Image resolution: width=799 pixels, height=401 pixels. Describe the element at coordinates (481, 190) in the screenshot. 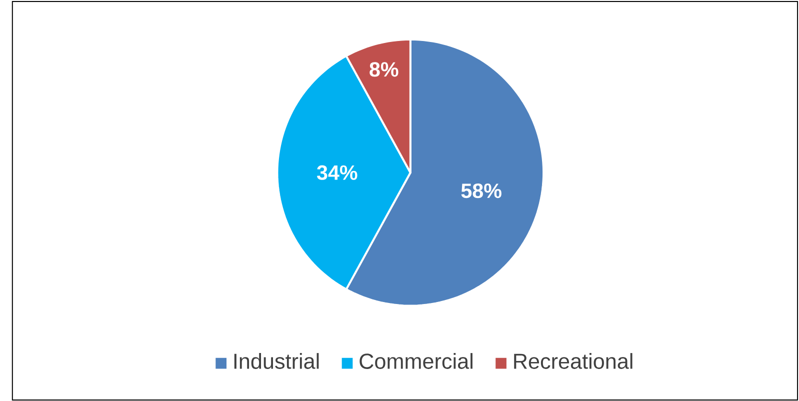

I see `data-label: 58%` at that location.